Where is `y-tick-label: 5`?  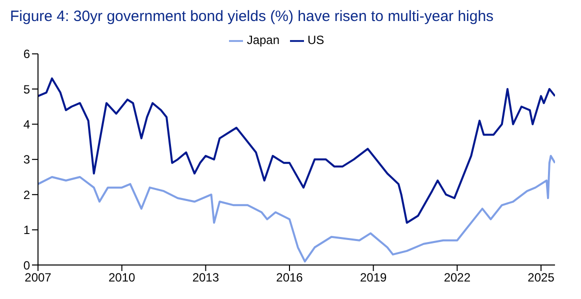
y-tick-label: 5 is located at coordinates (26, 89).